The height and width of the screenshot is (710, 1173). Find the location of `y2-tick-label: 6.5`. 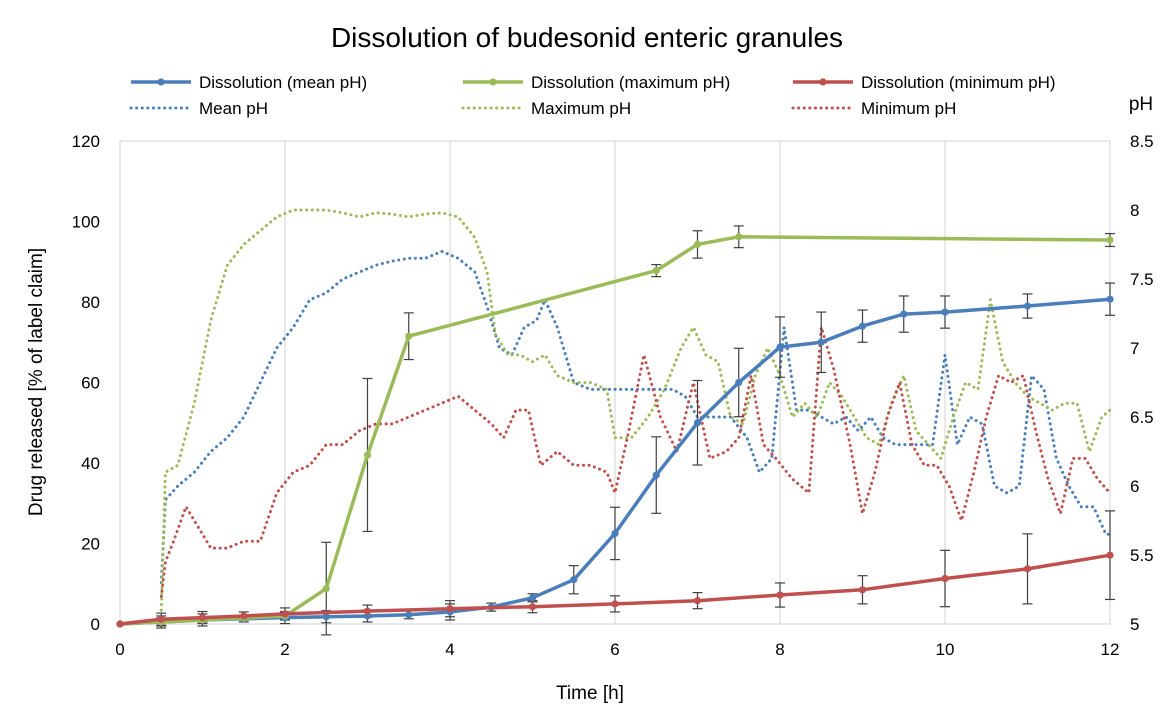

y2-tick-label: 6.5 is located at coordinates (1142, 417).